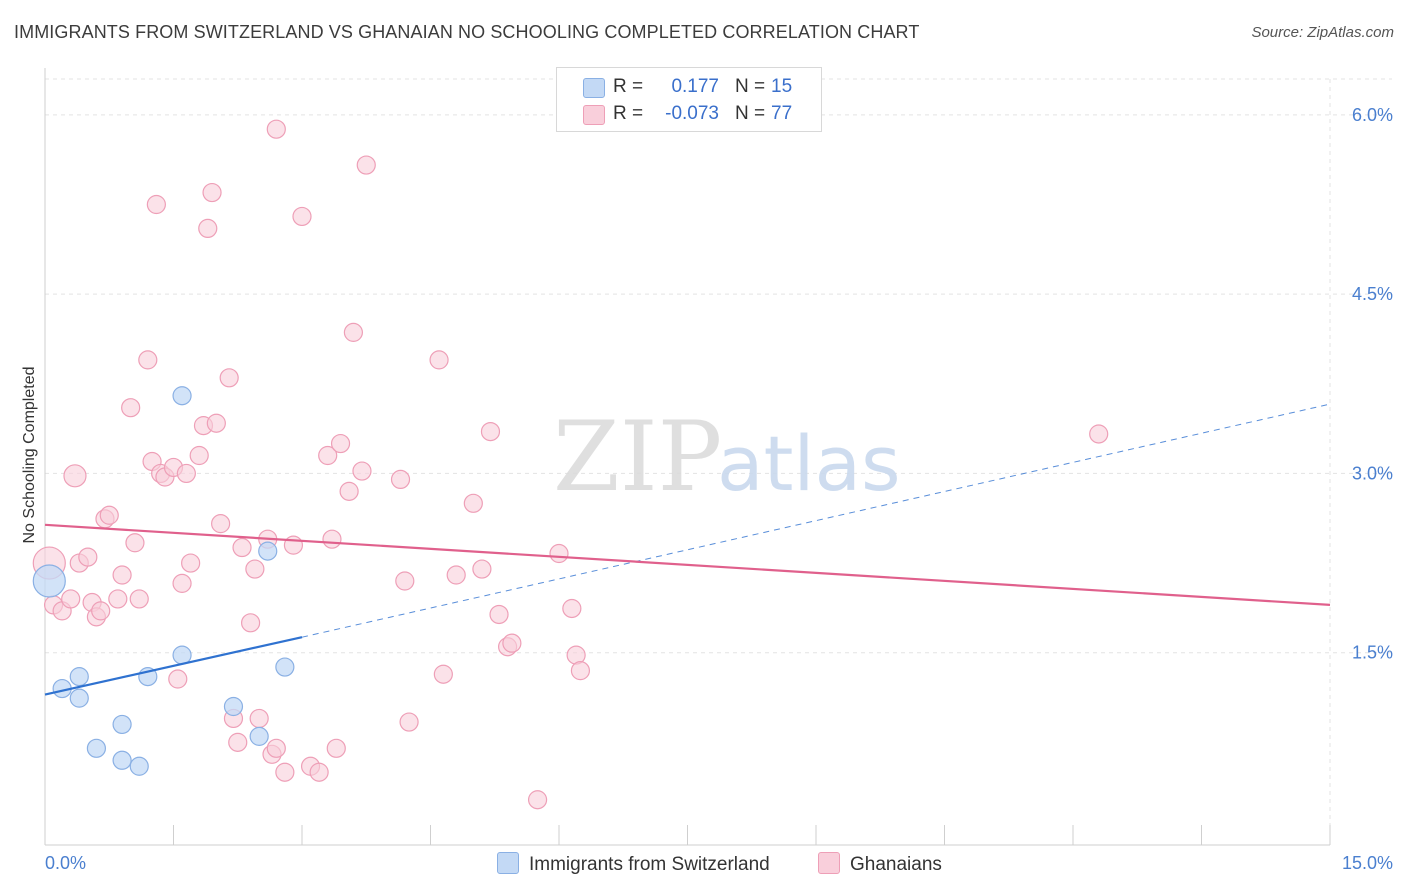 This screenshot has width=1406, height=892. I want to click on bottom-legend-swatch-pink, so click(829, 863).